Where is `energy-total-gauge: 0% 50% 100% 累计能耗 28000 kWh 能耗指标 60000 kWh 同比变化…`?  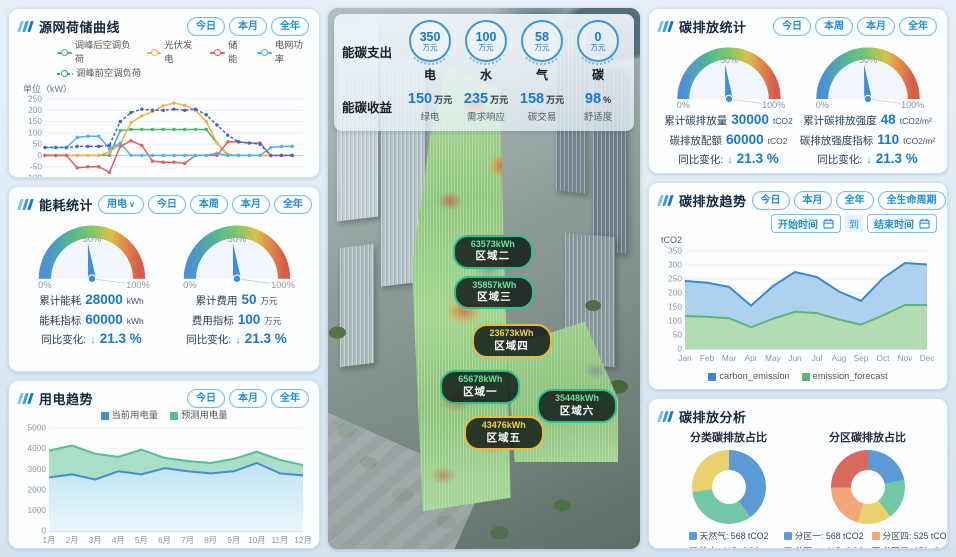 energy-total-gauge: 0% 50% 100% 累计能耗 28000 kWh 能耗指标 60000 kWh 同比变化… is located at coordinates (92, 282).